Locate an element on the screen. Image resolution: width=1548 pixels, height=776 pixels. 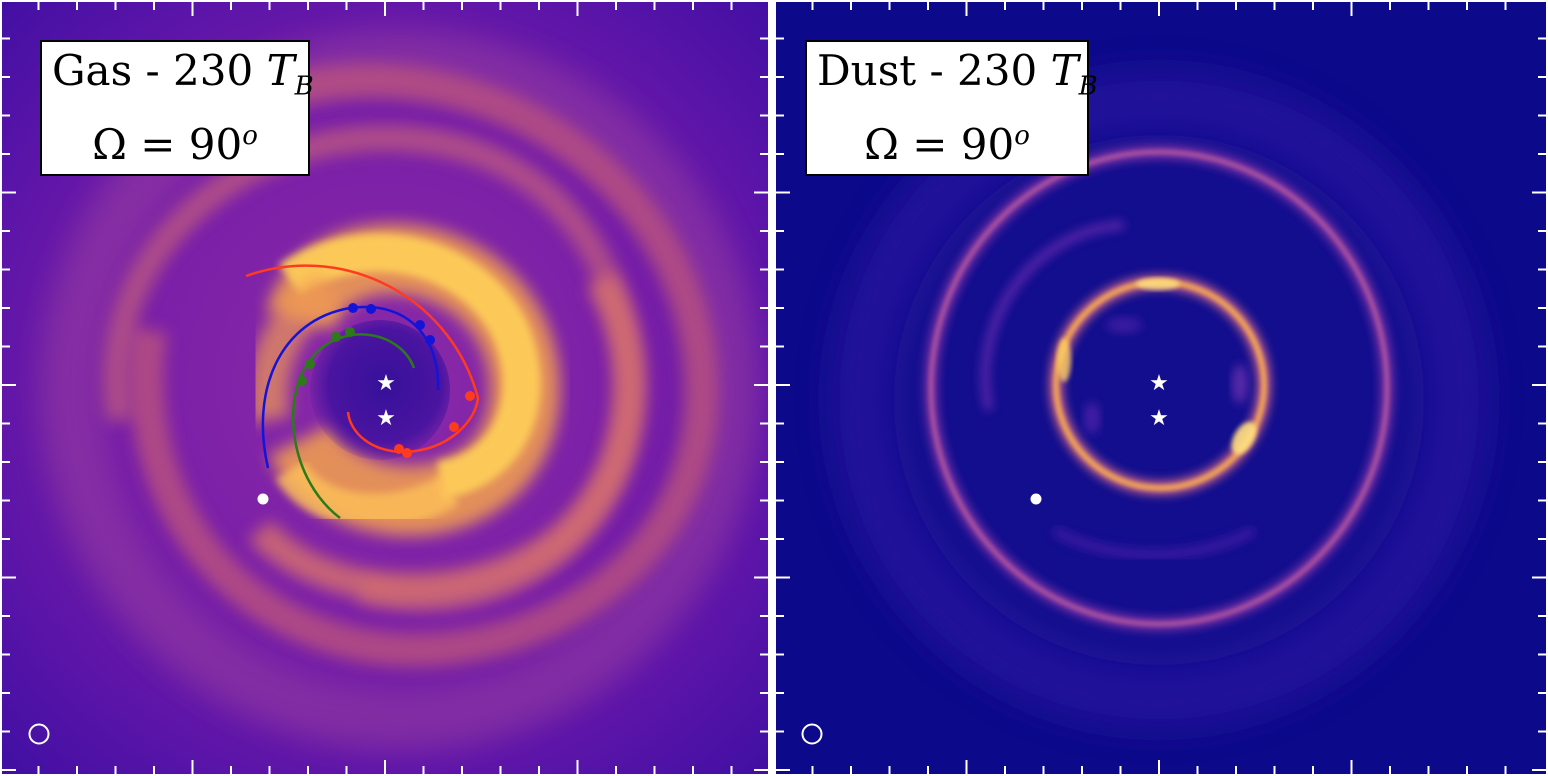
red-points is located at coordinates (434, 424).